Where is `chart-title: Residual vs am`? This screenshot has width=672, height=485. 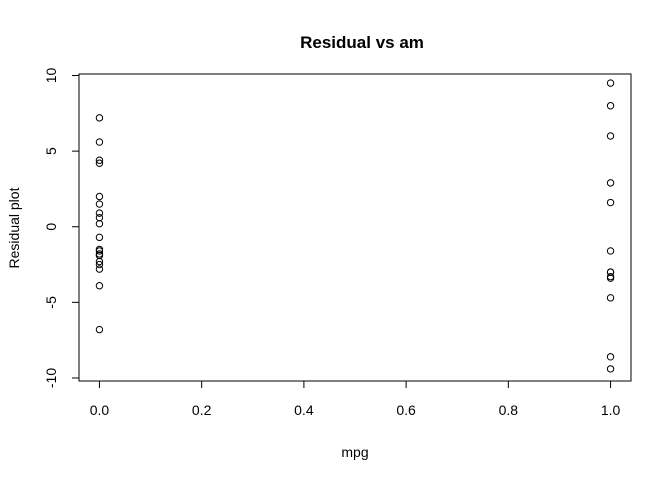
chart-title: Residual vs am is located at coordinates (362, 42).